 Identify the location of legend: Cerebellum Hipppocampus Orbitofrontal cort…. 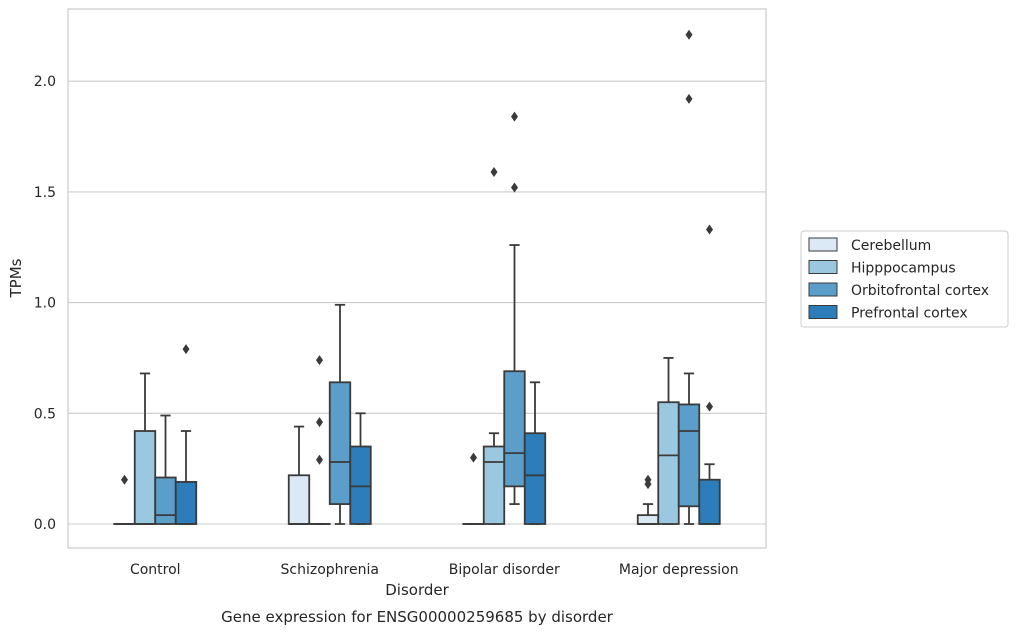
(904, 279).